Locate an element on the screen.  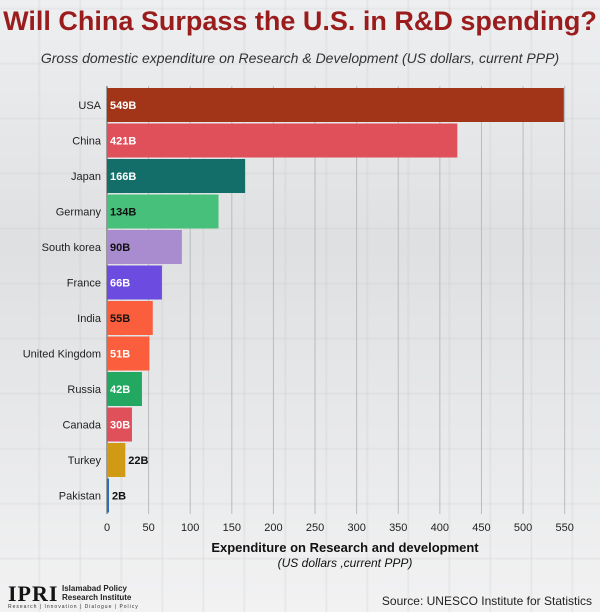
category-label-germany: Germany is located at coordinates (79, 213).